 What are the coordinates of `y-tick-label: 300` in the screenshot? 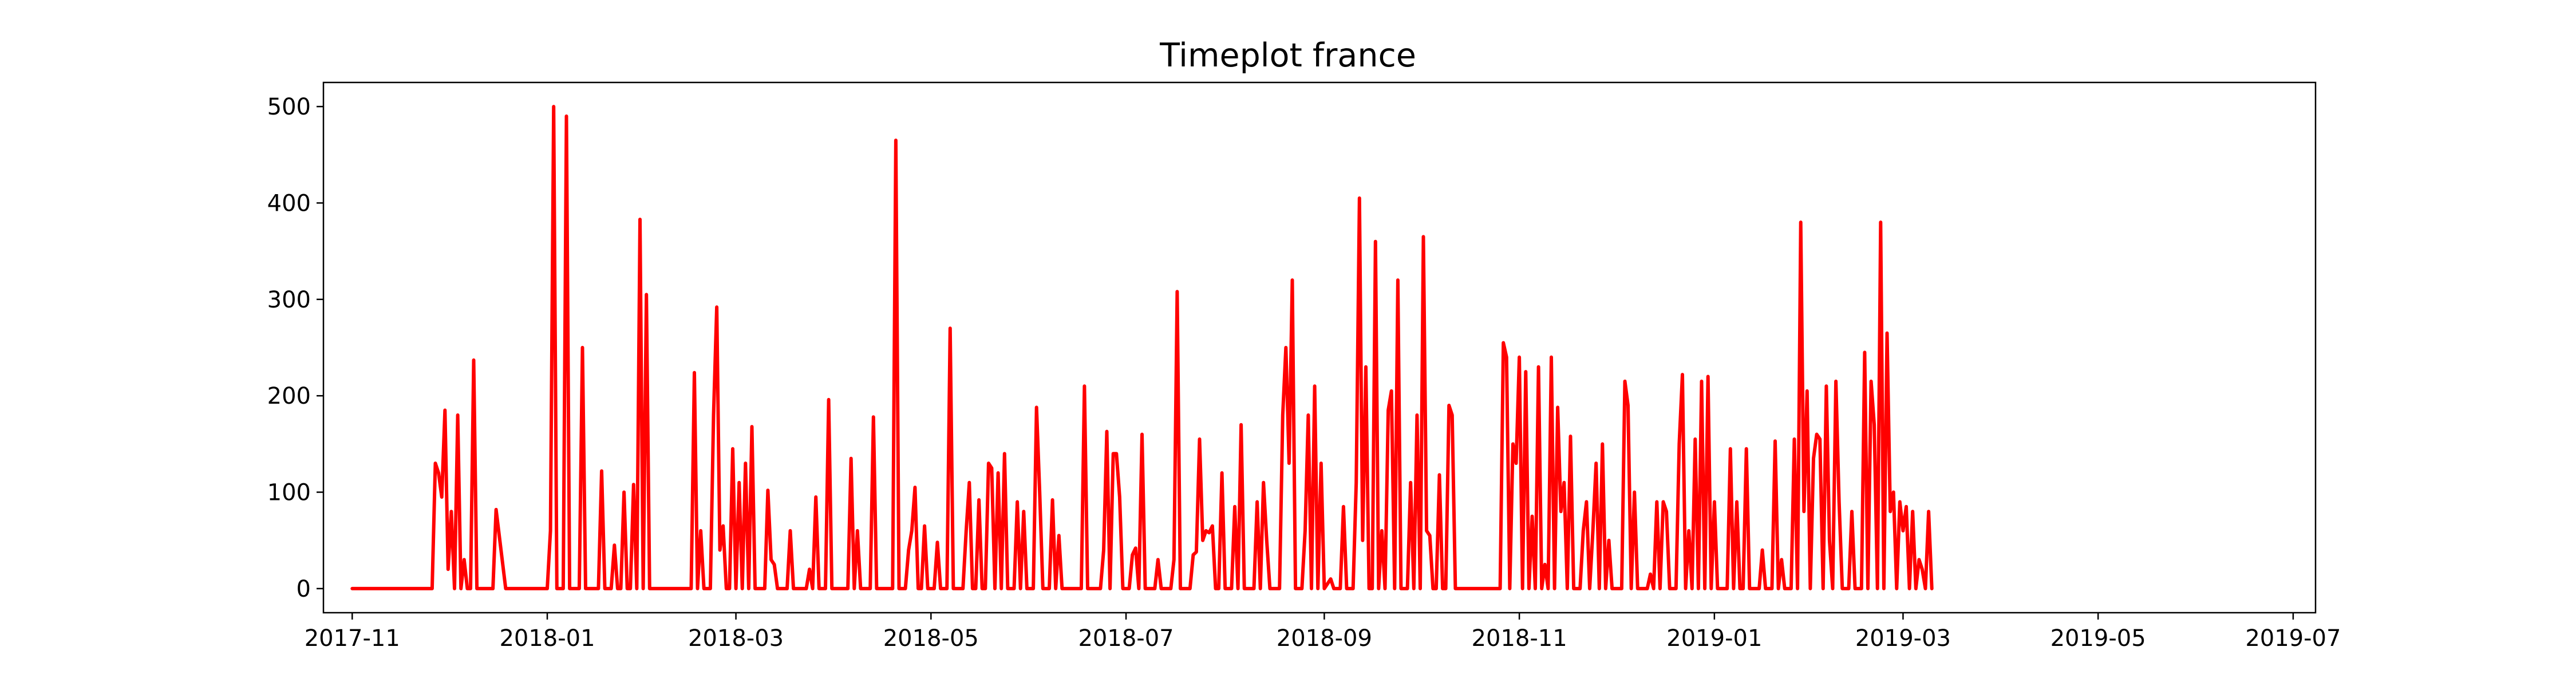 It's located at (289, 300).